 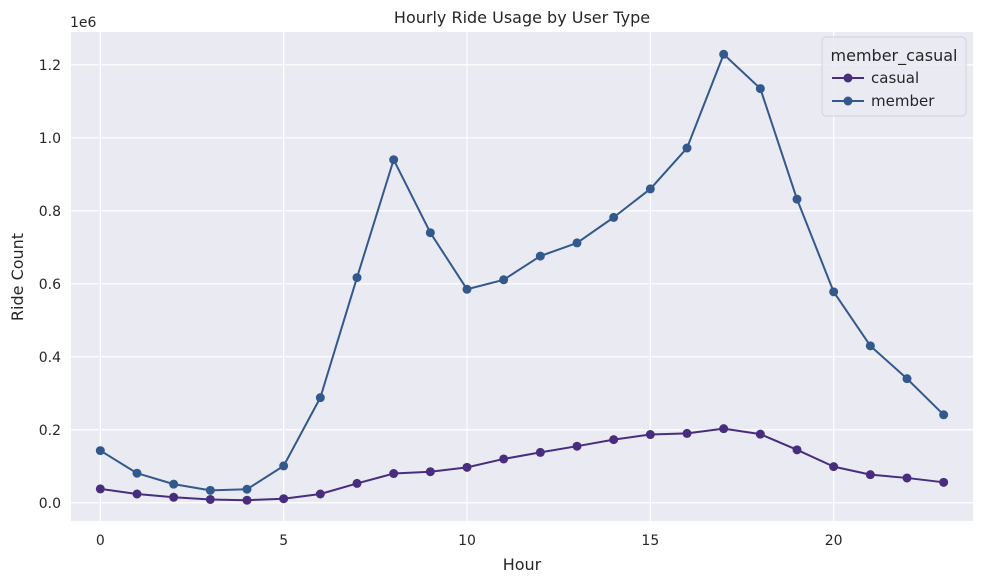 What do you see at coordinates (522, 17) in the screenshot?
I see `chart-title: Hourly Ride Usage by User Type` at bounding box center [522, 17].